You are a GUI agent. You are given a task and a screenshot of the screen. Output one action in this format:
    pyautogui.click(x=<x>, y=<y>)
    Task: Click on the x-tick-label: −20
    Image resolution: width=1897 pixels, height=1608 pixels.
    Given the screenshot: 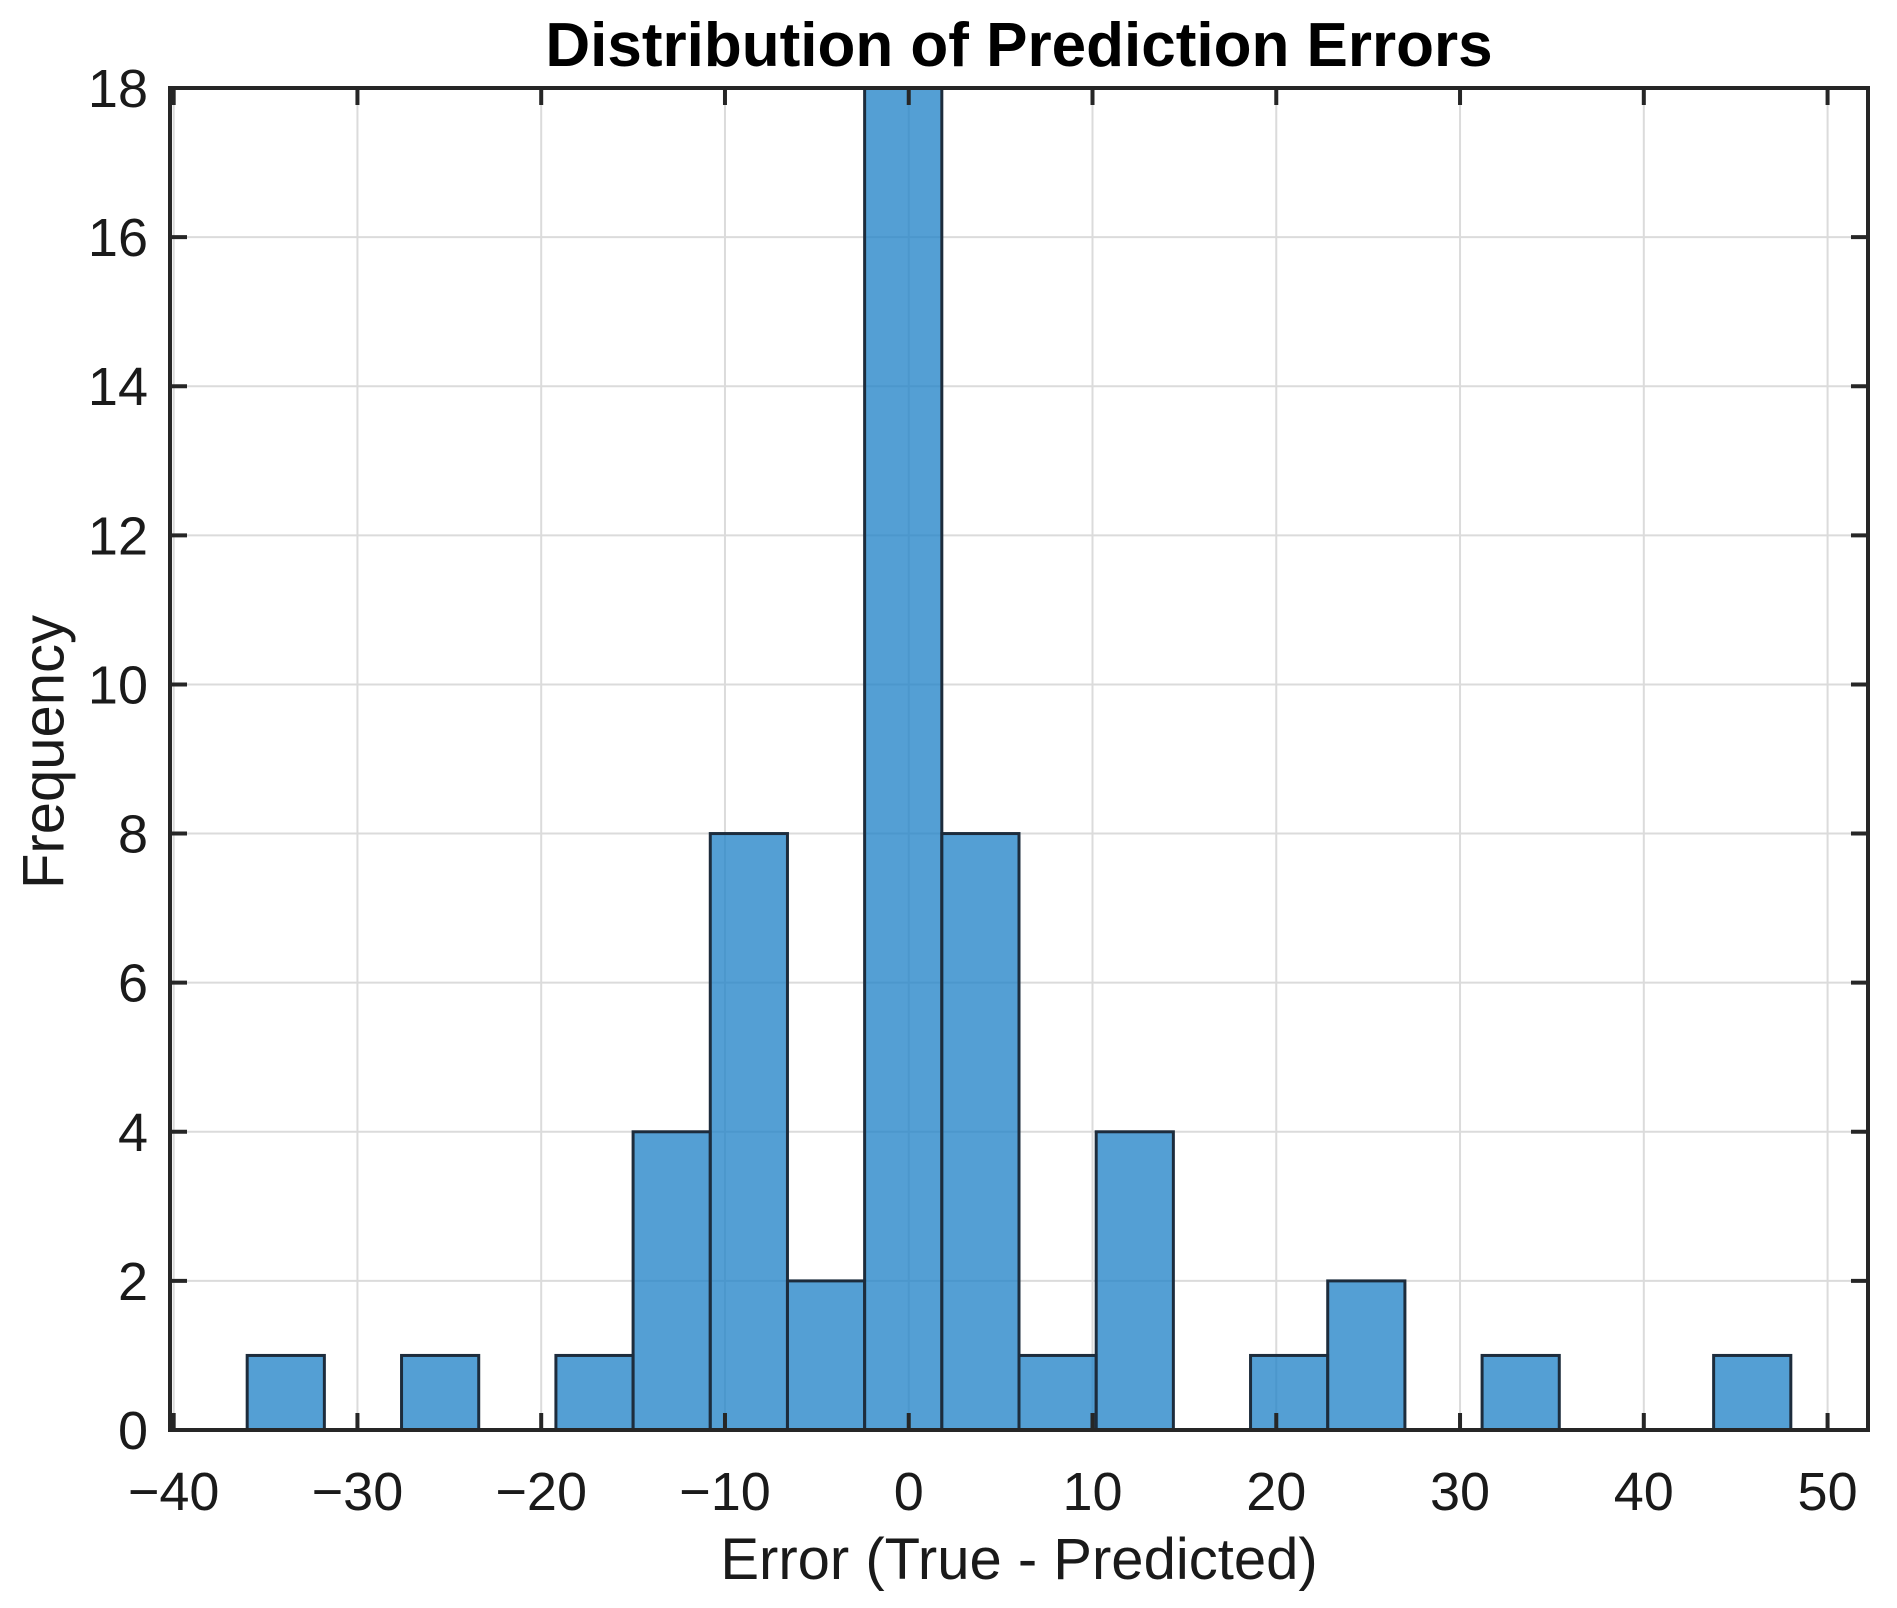 What is the action you would take?
    pyautogui.click(x=541, y=1492)
    